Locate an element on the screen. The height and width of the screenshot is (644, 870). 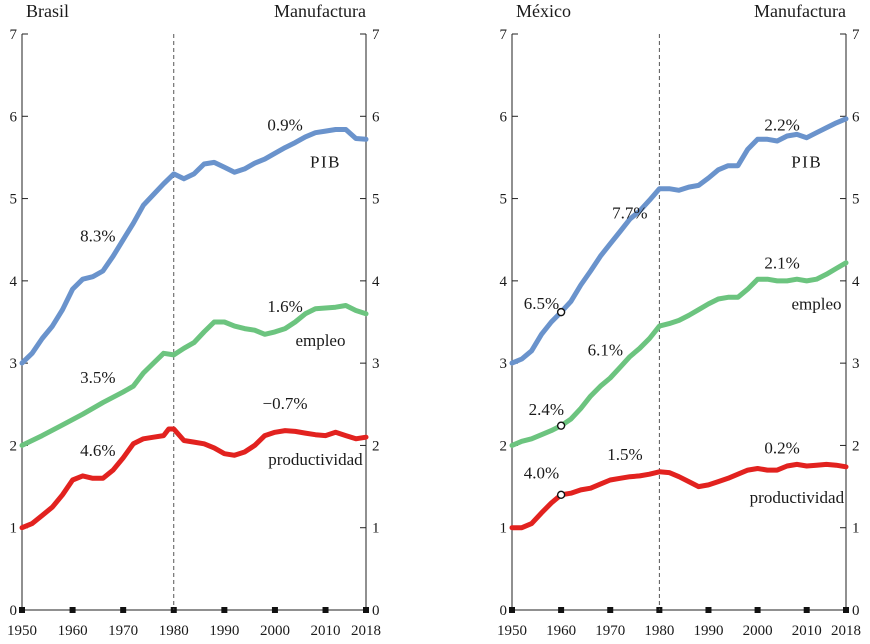
growth-annotation: −0.7% is located at coordinates (285, 403).